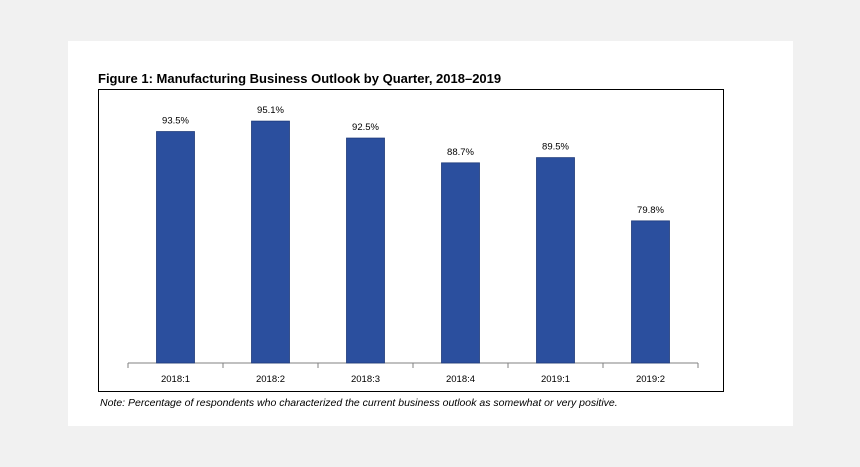 This screenshot has width=860, height=467. Describe the element at coordinates (175, 247) in the screenshot. I see `bar-2018-q1` at that location.